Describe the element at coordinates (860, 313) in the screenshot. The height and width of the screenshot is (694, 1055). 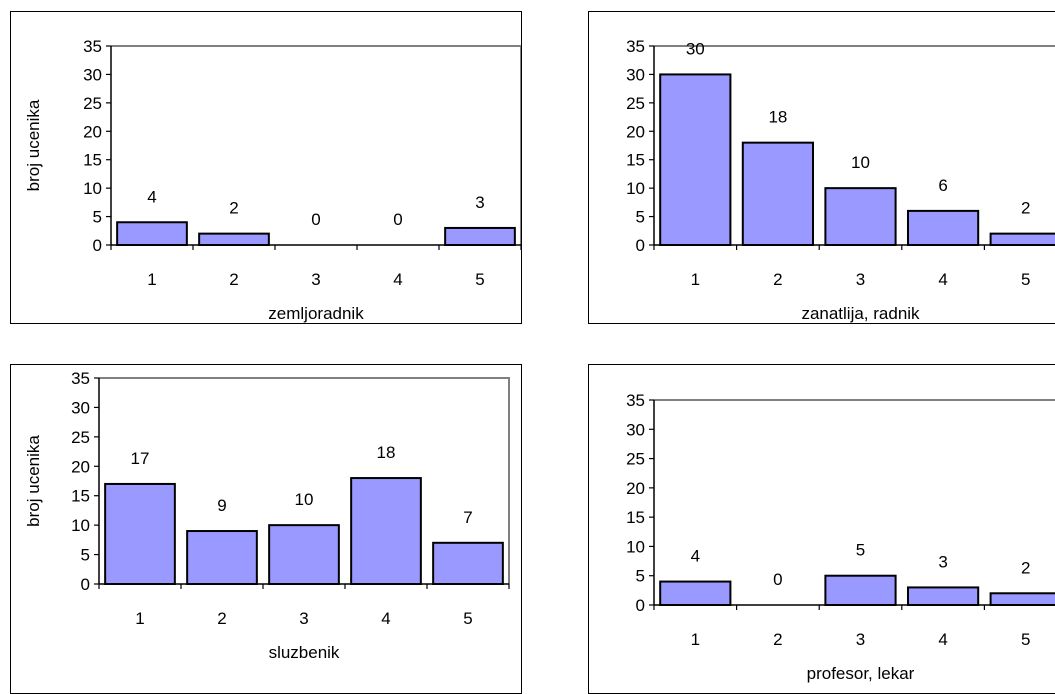
I see `x-axis-title: zanatlija, radnik` at that location.